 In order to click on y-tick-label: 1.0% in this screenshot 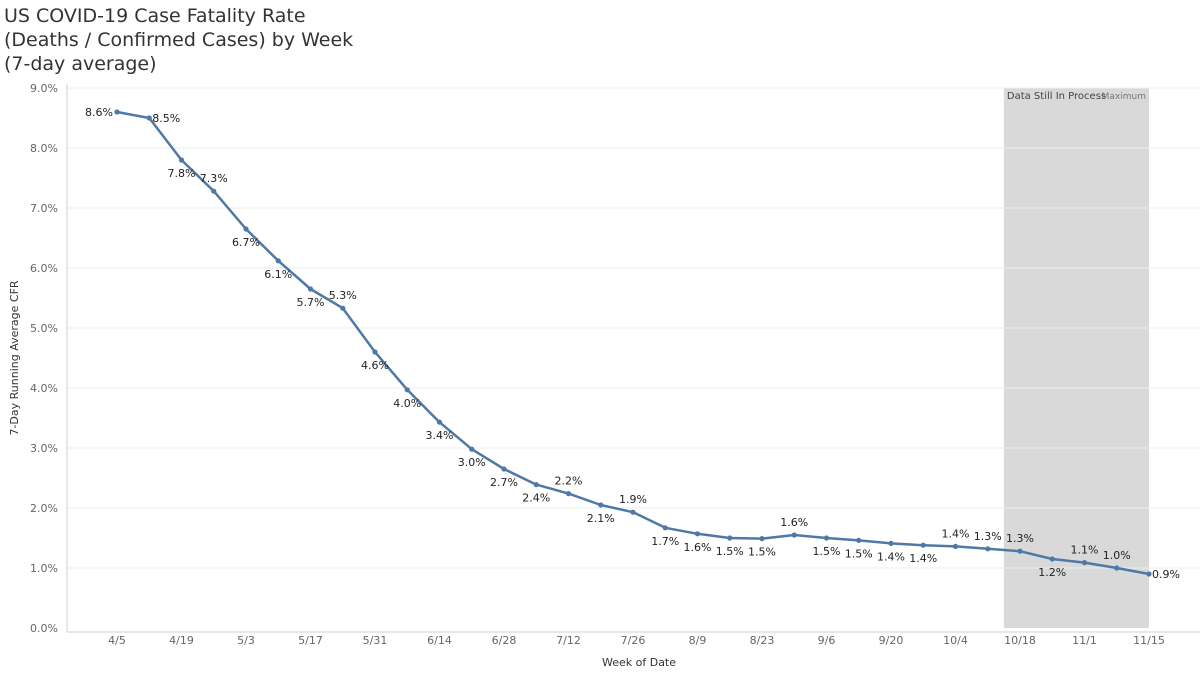, I will do `click(44, 568)`.